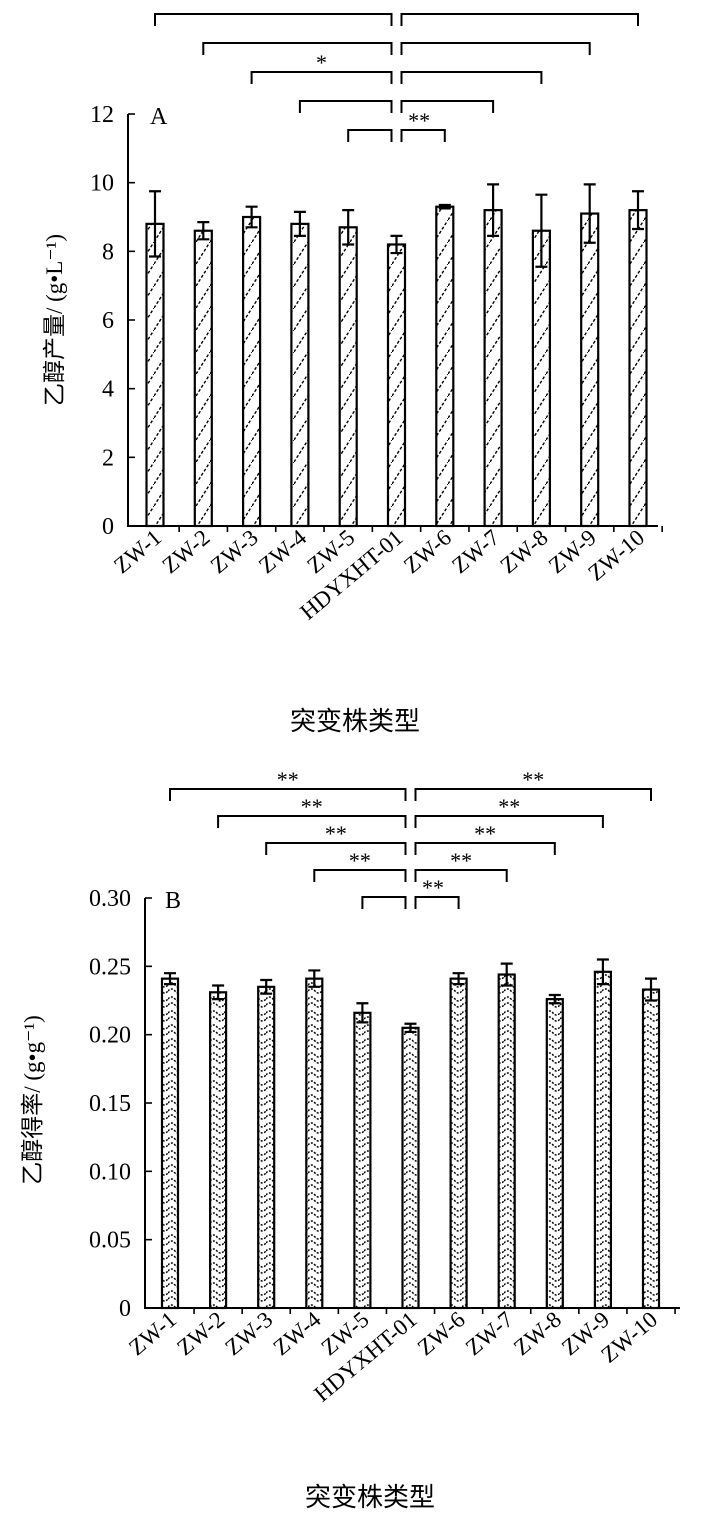 The image size is (727, 1518). What do you see at coordinates (419, 120) in the screenshot?
I see `significance-label-a: **` at bounding box center [419, 120].